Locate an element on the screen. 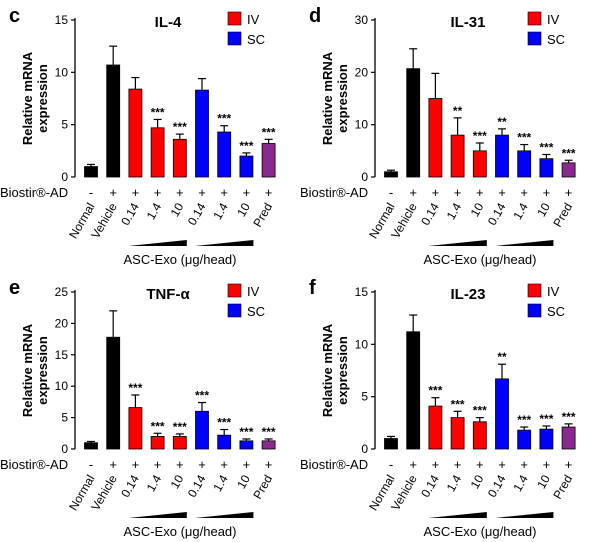 This screenshot has height=542, width=595. bar-normal is located at coordinates (391, 444).